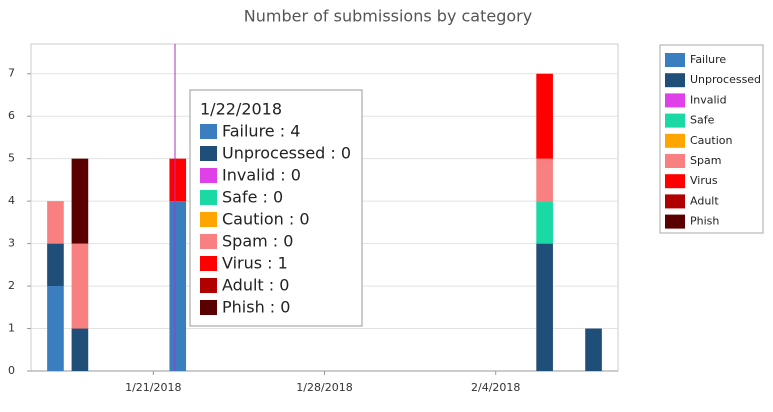  Describe the element at coordinates (711, 140) in the screenshot. I see `legend-label: Caution` at that location.